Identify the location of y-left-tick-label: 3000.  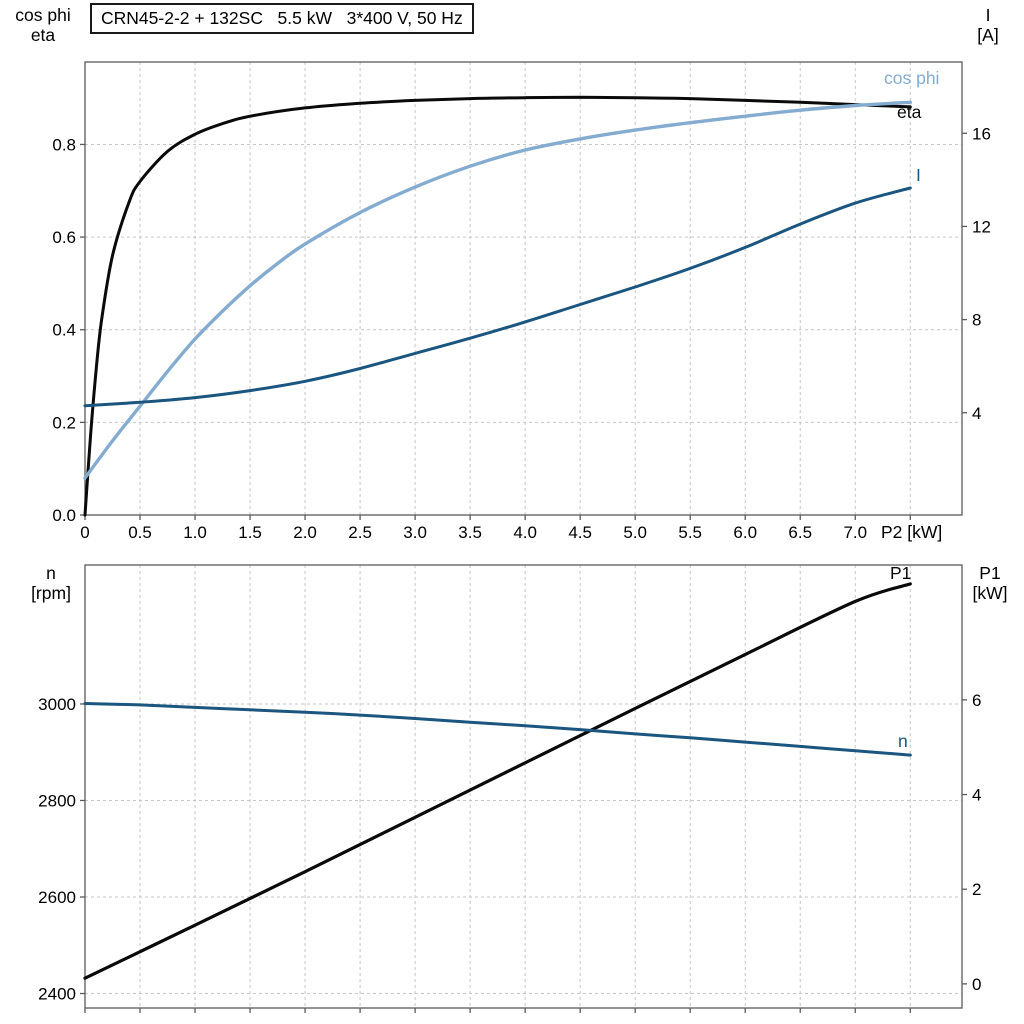
(57, 704).